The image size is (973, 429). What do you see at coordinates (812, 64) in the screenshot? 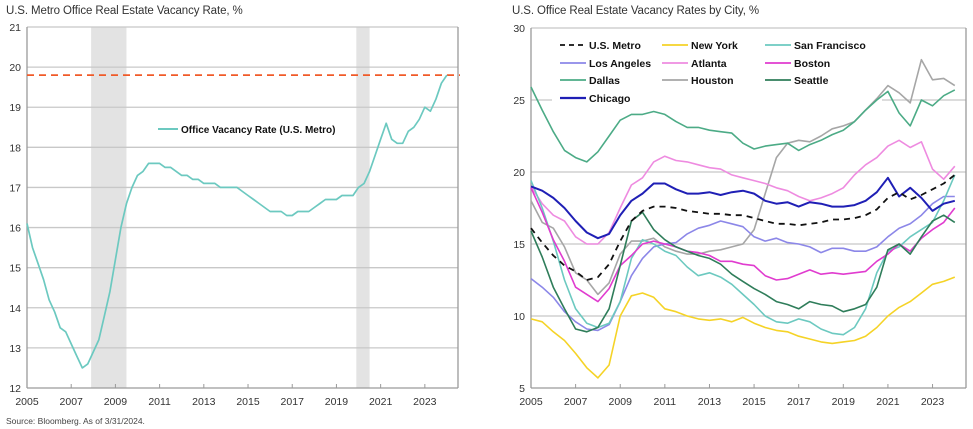
I see `legend-label: Boston` at bounding box center [812, 64].